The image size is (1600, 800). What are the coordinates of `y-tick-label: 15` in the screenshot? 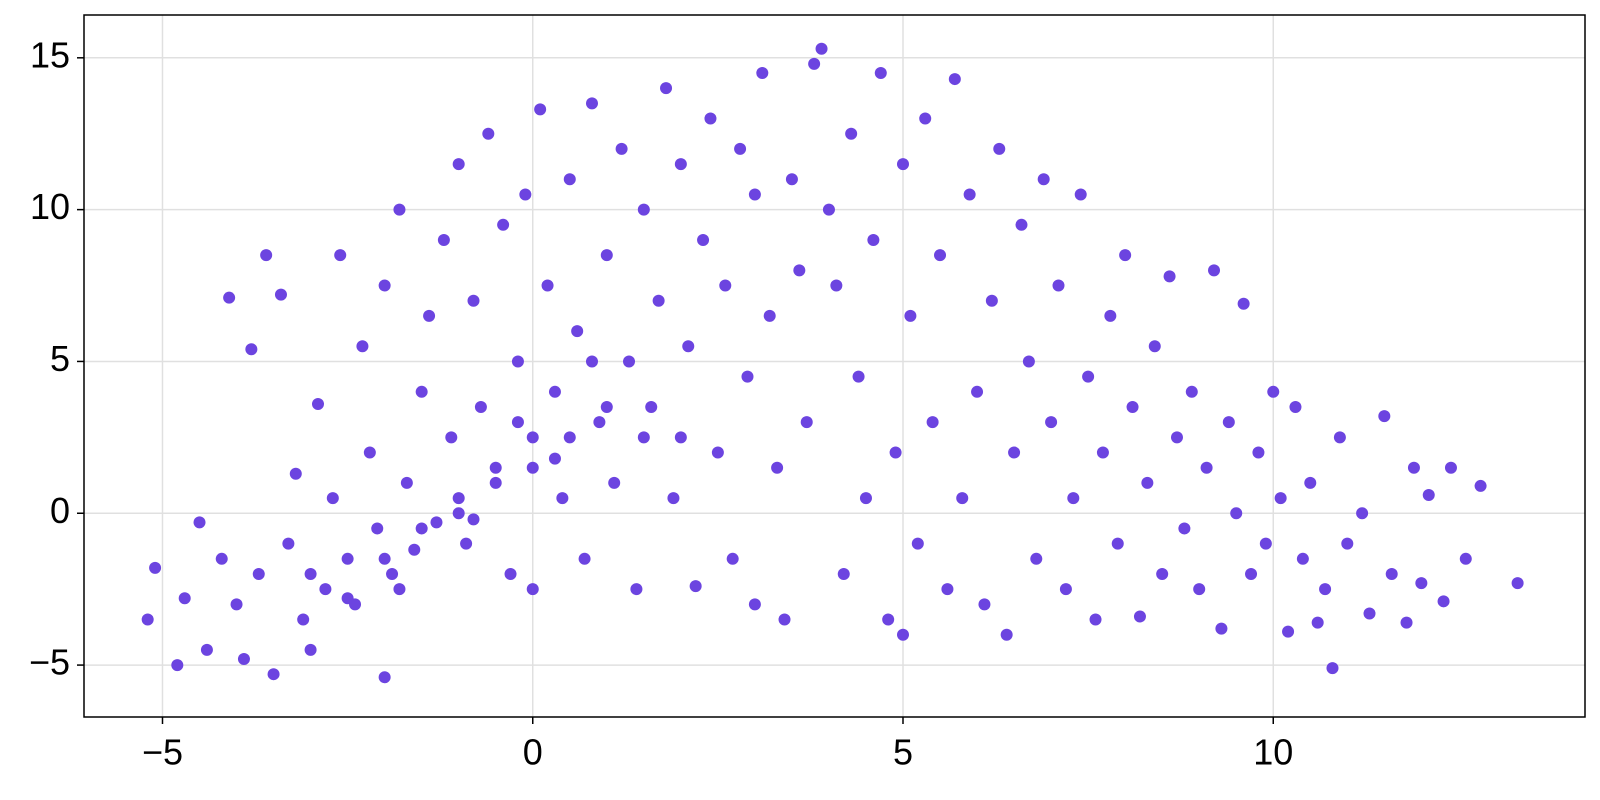 It's located at (50, 54).